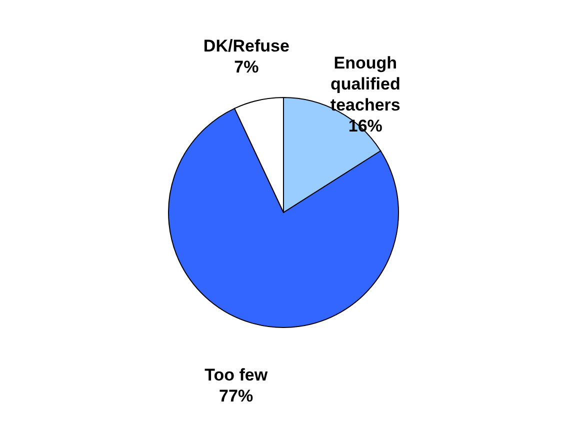 The image size is (567, 425). What do you see at coordinates (236, 396) in the screenshot?
I see `data-label: 77%` at bounding box center [236, 396].